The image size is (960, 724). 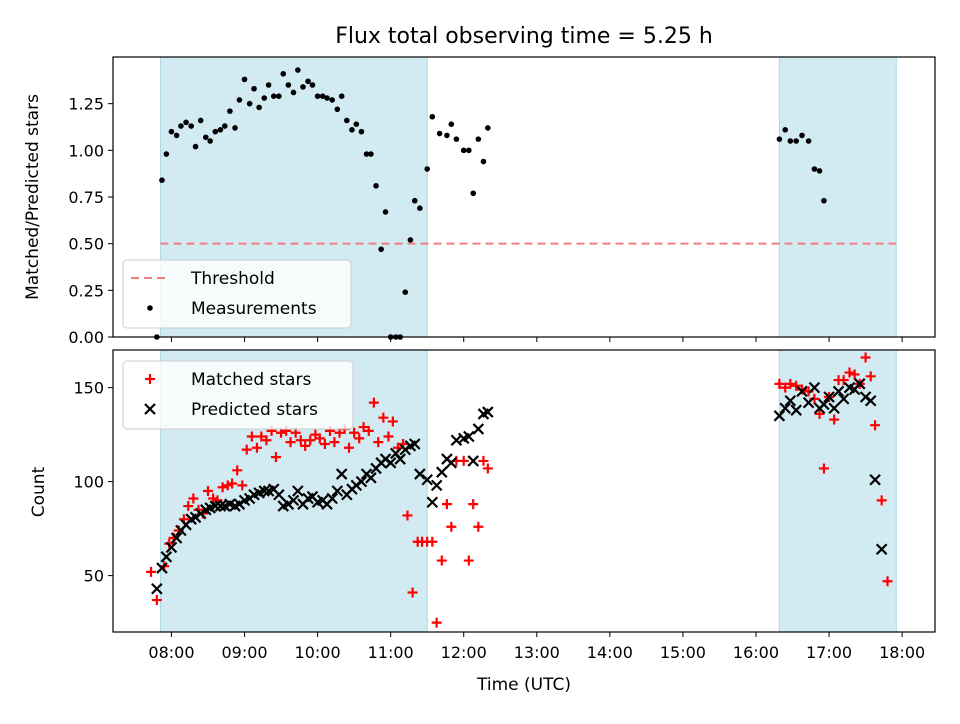 What do you see at coordinates (902, 652) in the screenshot?
I see `x-tick-label-10: 18:00` at bounding box center [902, 652].